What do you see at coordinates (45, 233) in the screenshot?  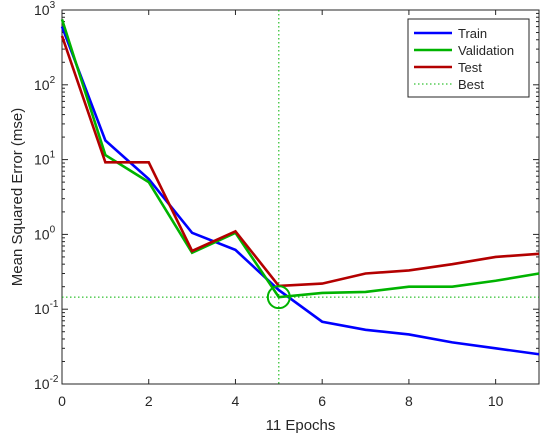 I see `y-tick-label: 10⁰` at bounding box center [45, 233].